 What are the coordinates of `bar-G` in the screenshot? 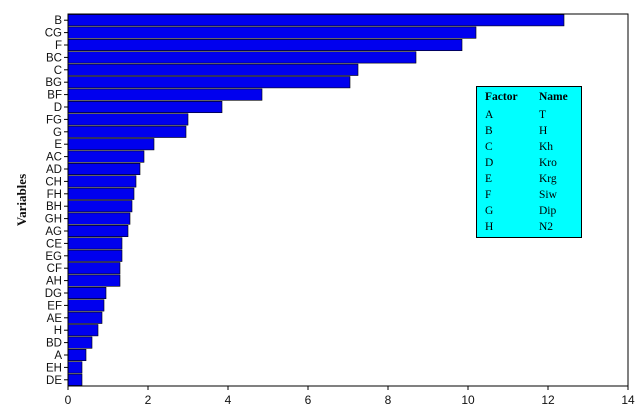 It's located at (127, 131).